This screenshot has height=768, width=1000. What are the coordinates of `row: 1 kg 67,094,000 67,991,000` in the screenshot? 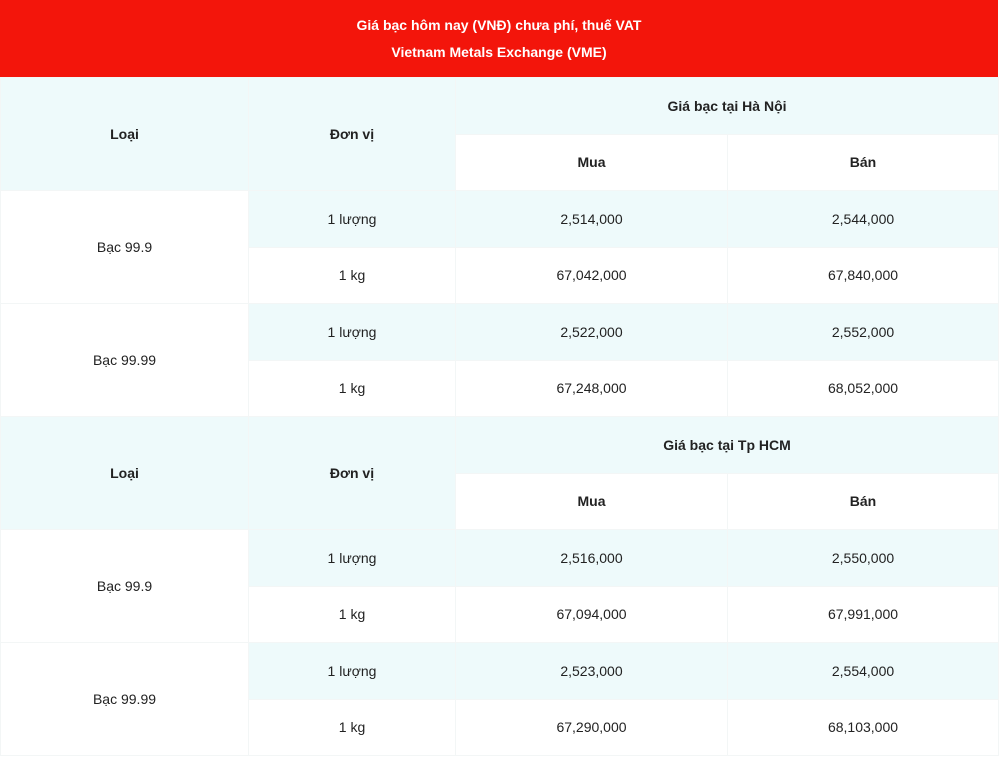 It's located at (500, 614).